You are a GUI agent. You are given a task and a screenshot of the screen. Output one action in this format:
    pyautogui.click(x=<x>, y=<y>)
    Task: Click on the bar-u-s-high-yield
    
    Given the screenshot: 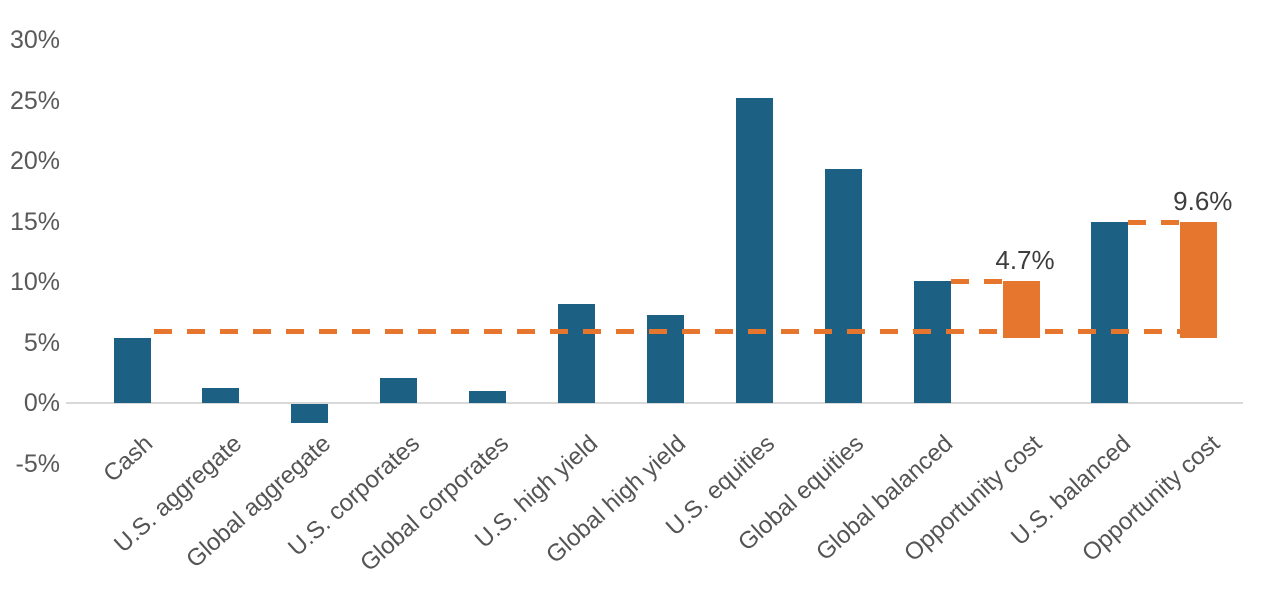 What is the action you would take?
    pyautogui.click(x=576, y=353)
    